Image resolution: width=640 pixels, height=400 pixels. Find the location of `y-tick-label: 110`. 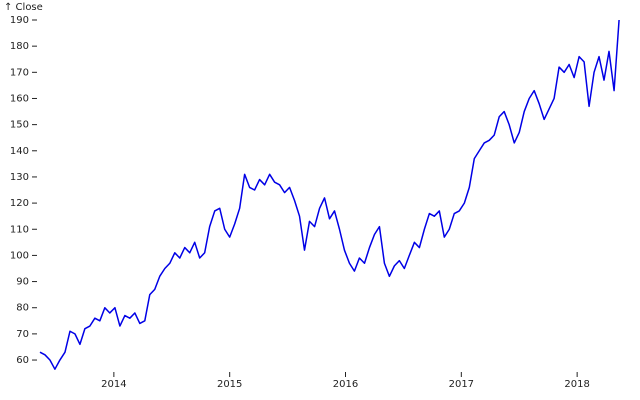

y-tick-label: 110 is located at coordinates (19, 229).